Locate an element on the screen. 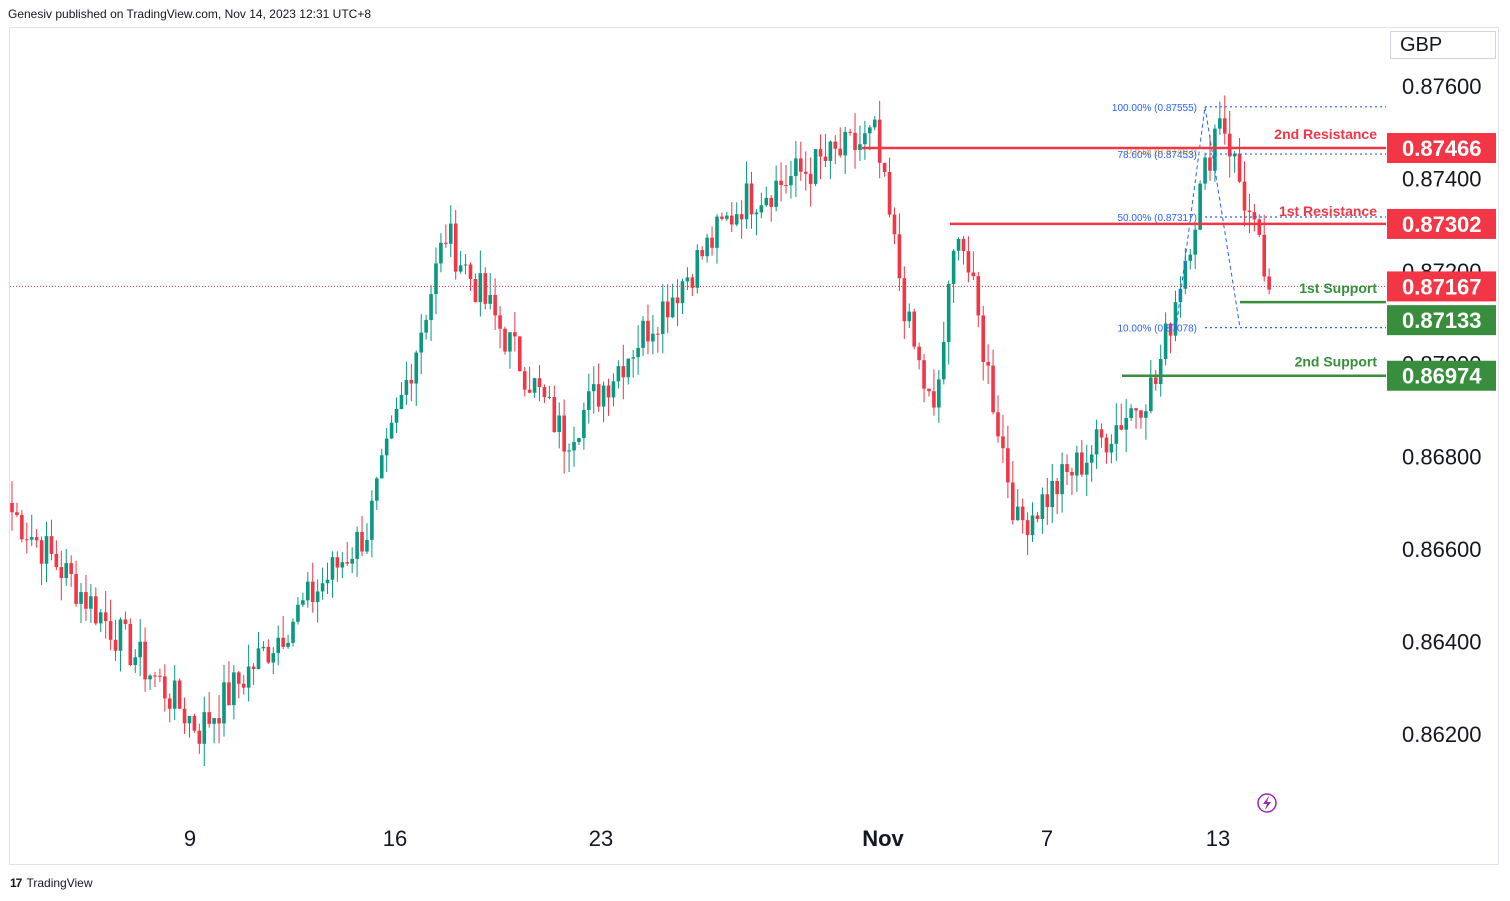  y-axis-tick-label: 0.86800 is located at coordinates (1442, 456).